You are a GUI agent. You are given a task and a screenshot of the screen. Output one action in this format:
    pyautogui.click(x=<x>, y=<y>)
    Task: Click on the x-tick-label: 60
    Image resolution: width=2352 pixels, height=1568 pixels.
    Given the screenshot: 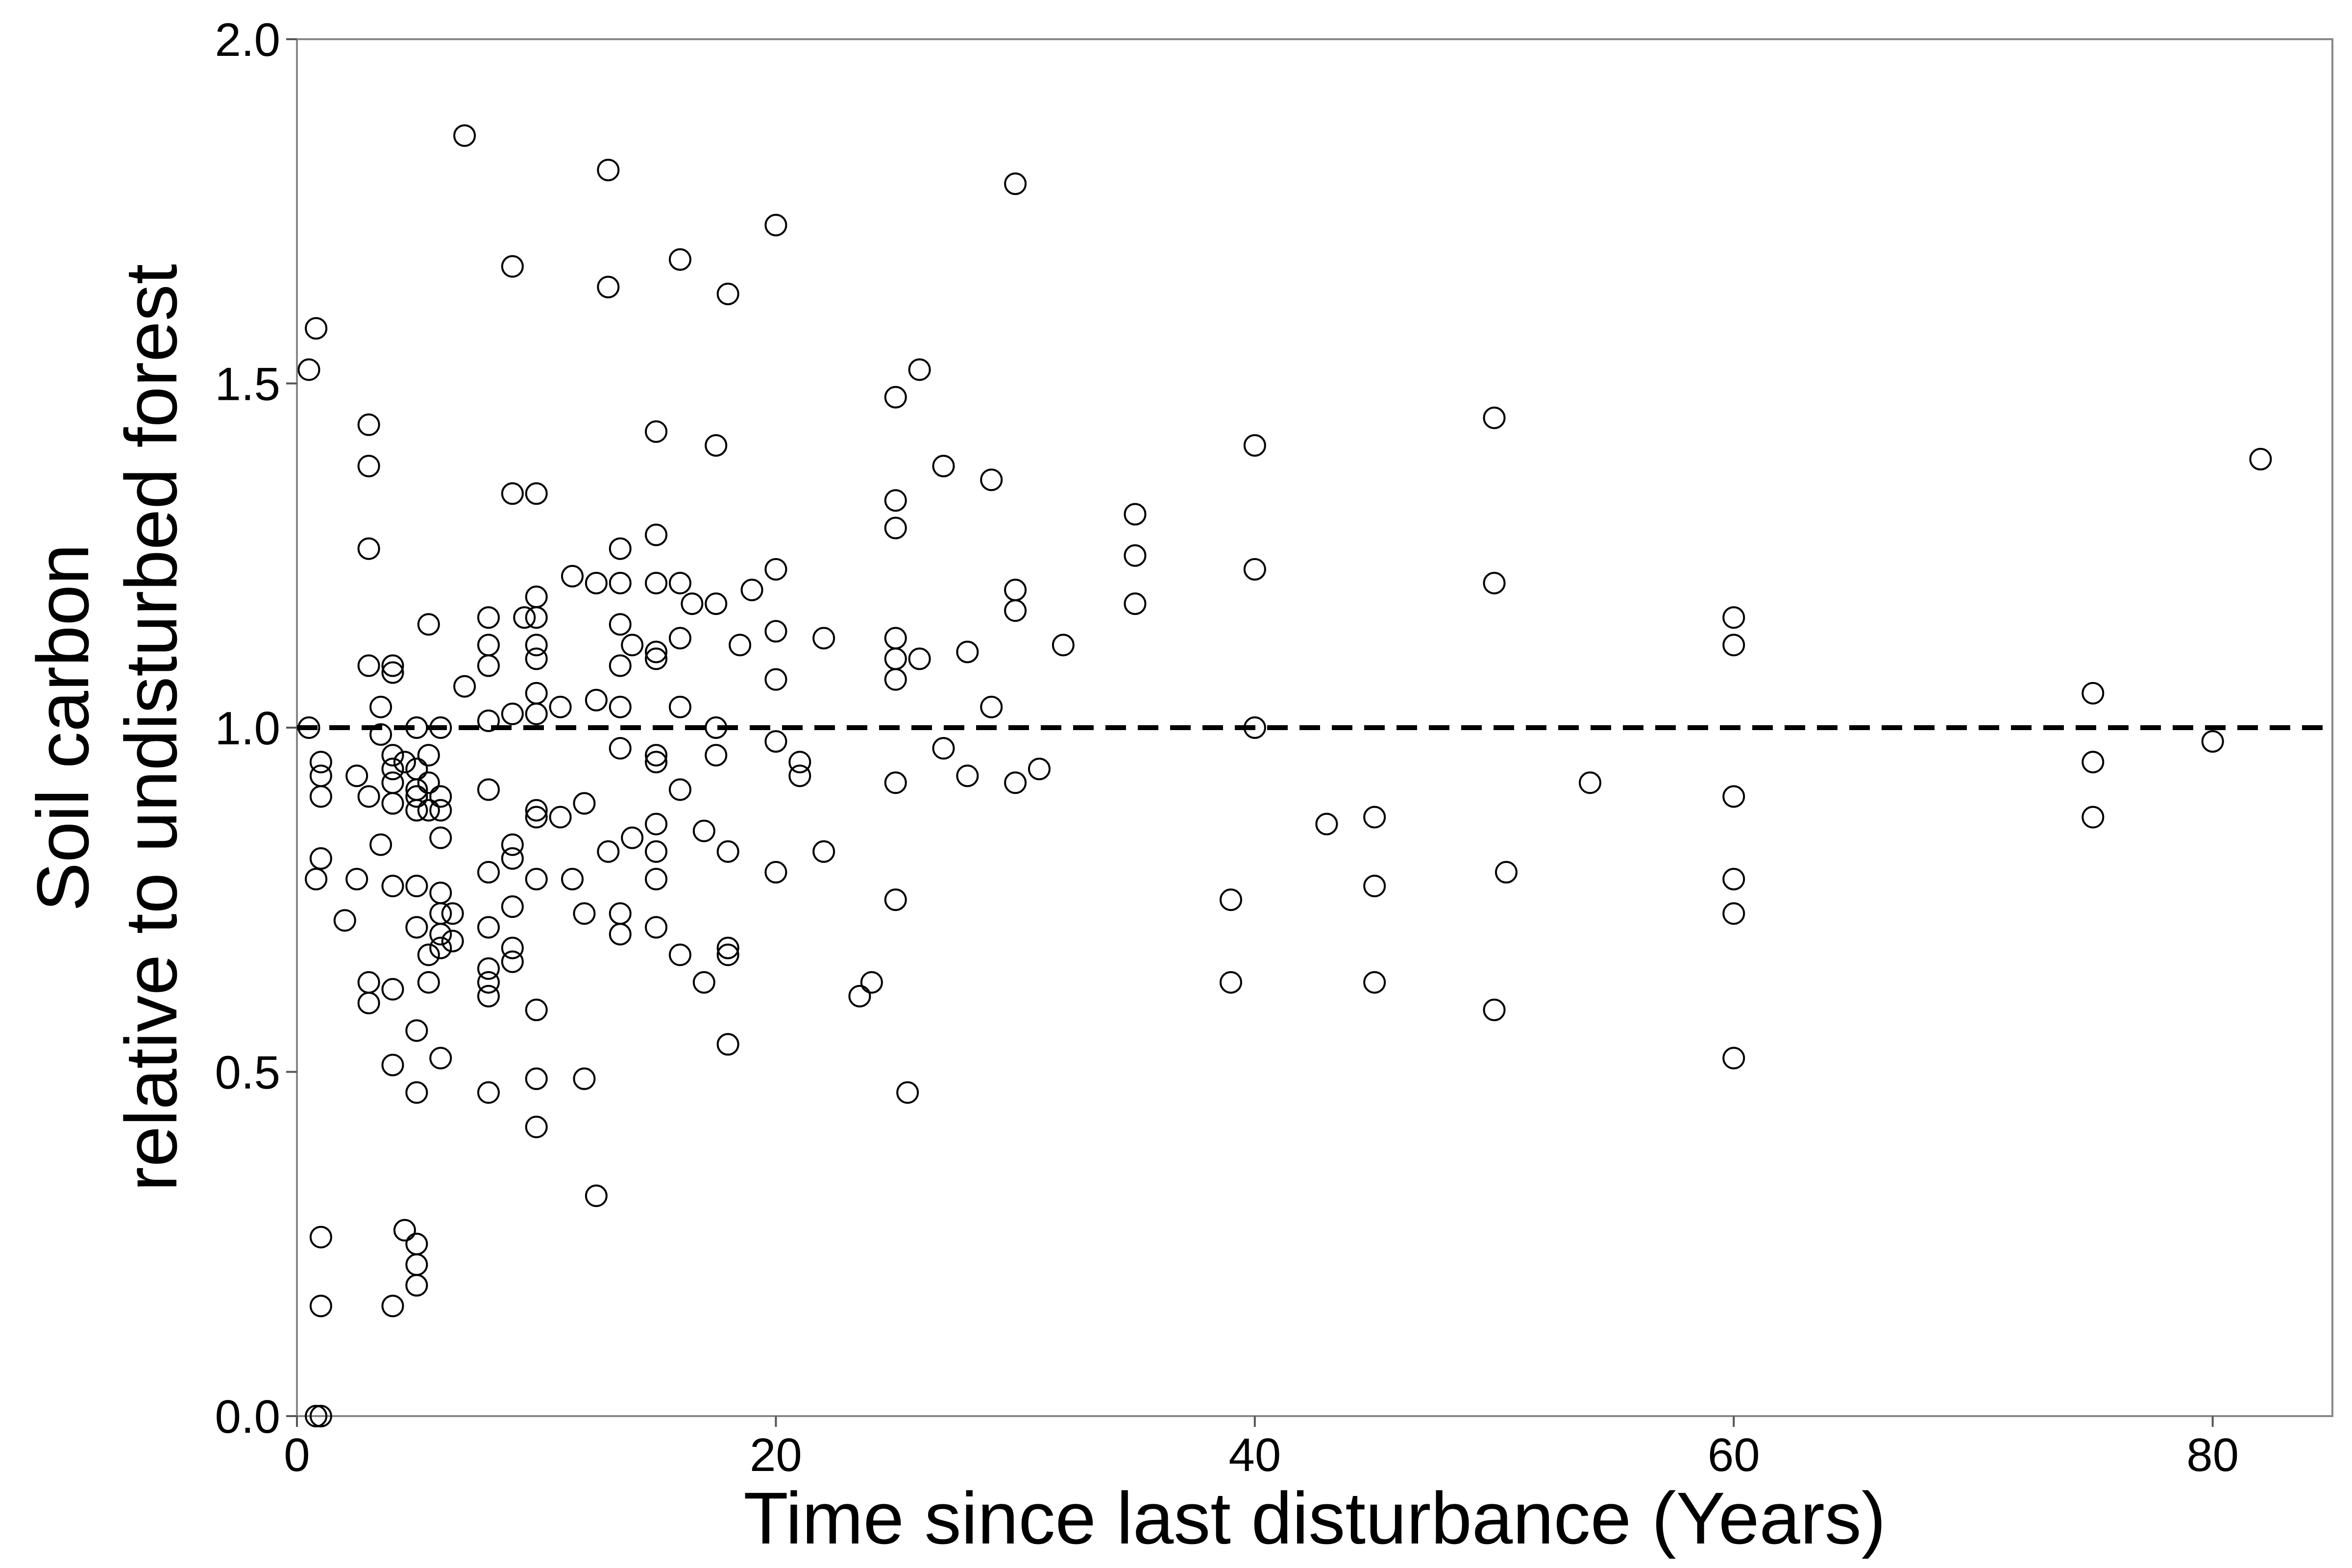 What is the action you would take?
    pyautogui.click(x=1734, y=1455)
    